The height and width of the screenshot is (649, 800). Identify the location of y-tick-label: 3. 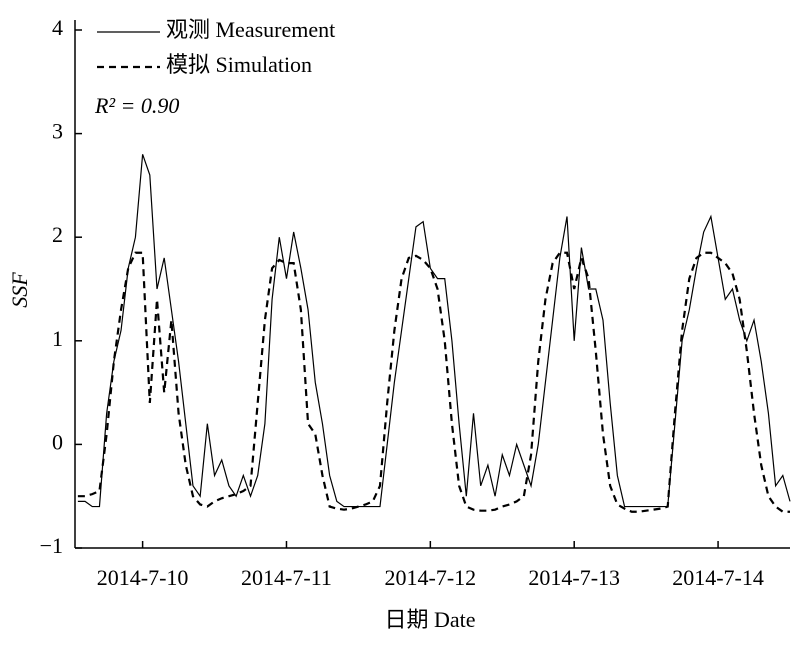
(57, 131).